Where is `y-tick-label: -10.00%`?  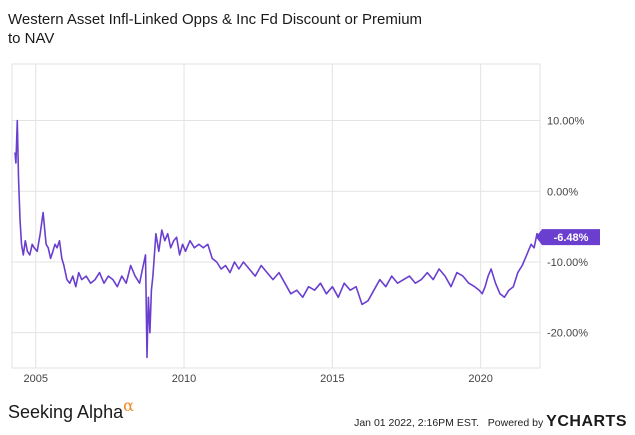
y-tick-label: -10.00% is located at coordinates (567, 263).